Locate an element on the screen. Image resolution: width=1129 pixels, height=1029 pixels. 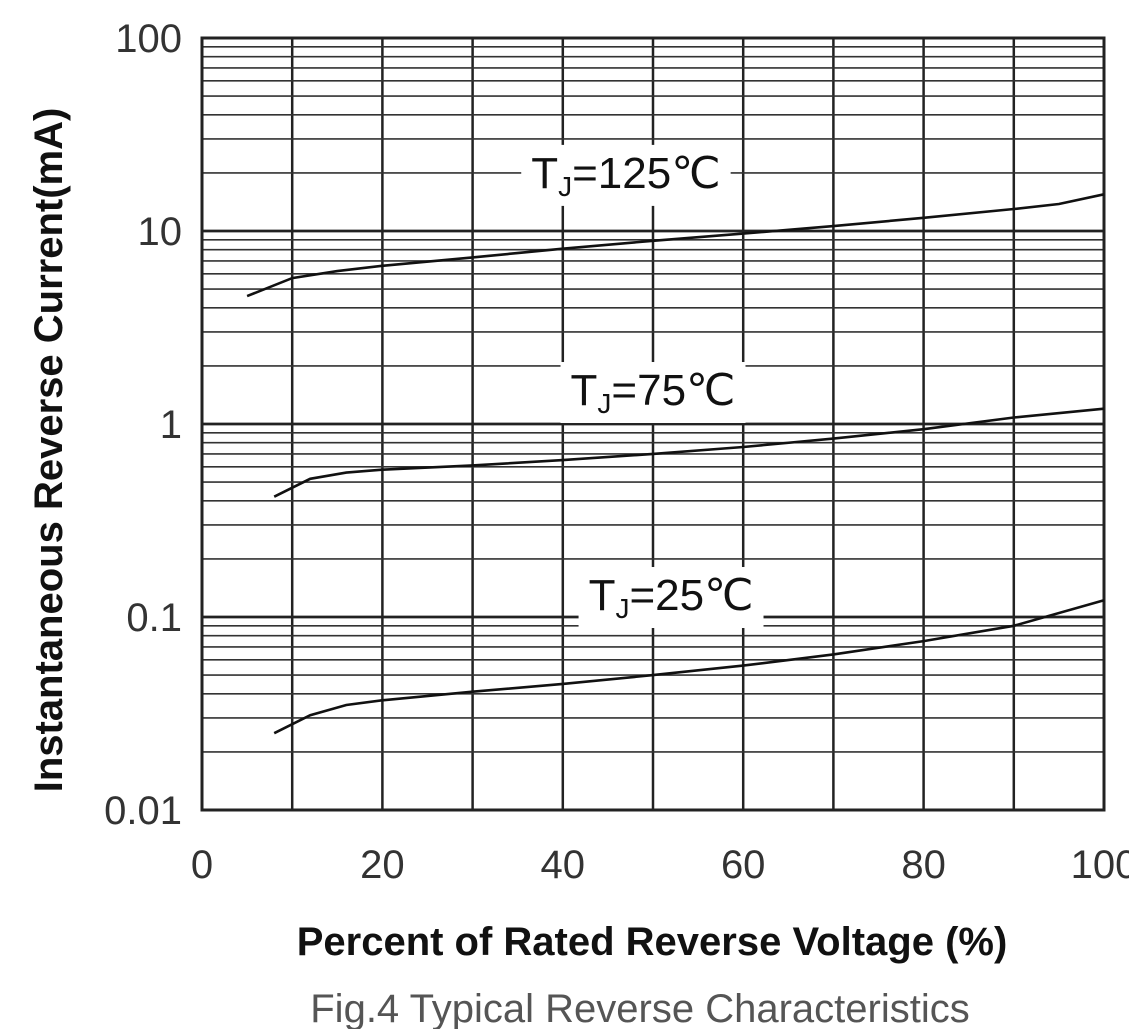
curve-labels: TJ=125℃ TJ=75℃ TJ=25℃ is located at coordinates (642, 386).